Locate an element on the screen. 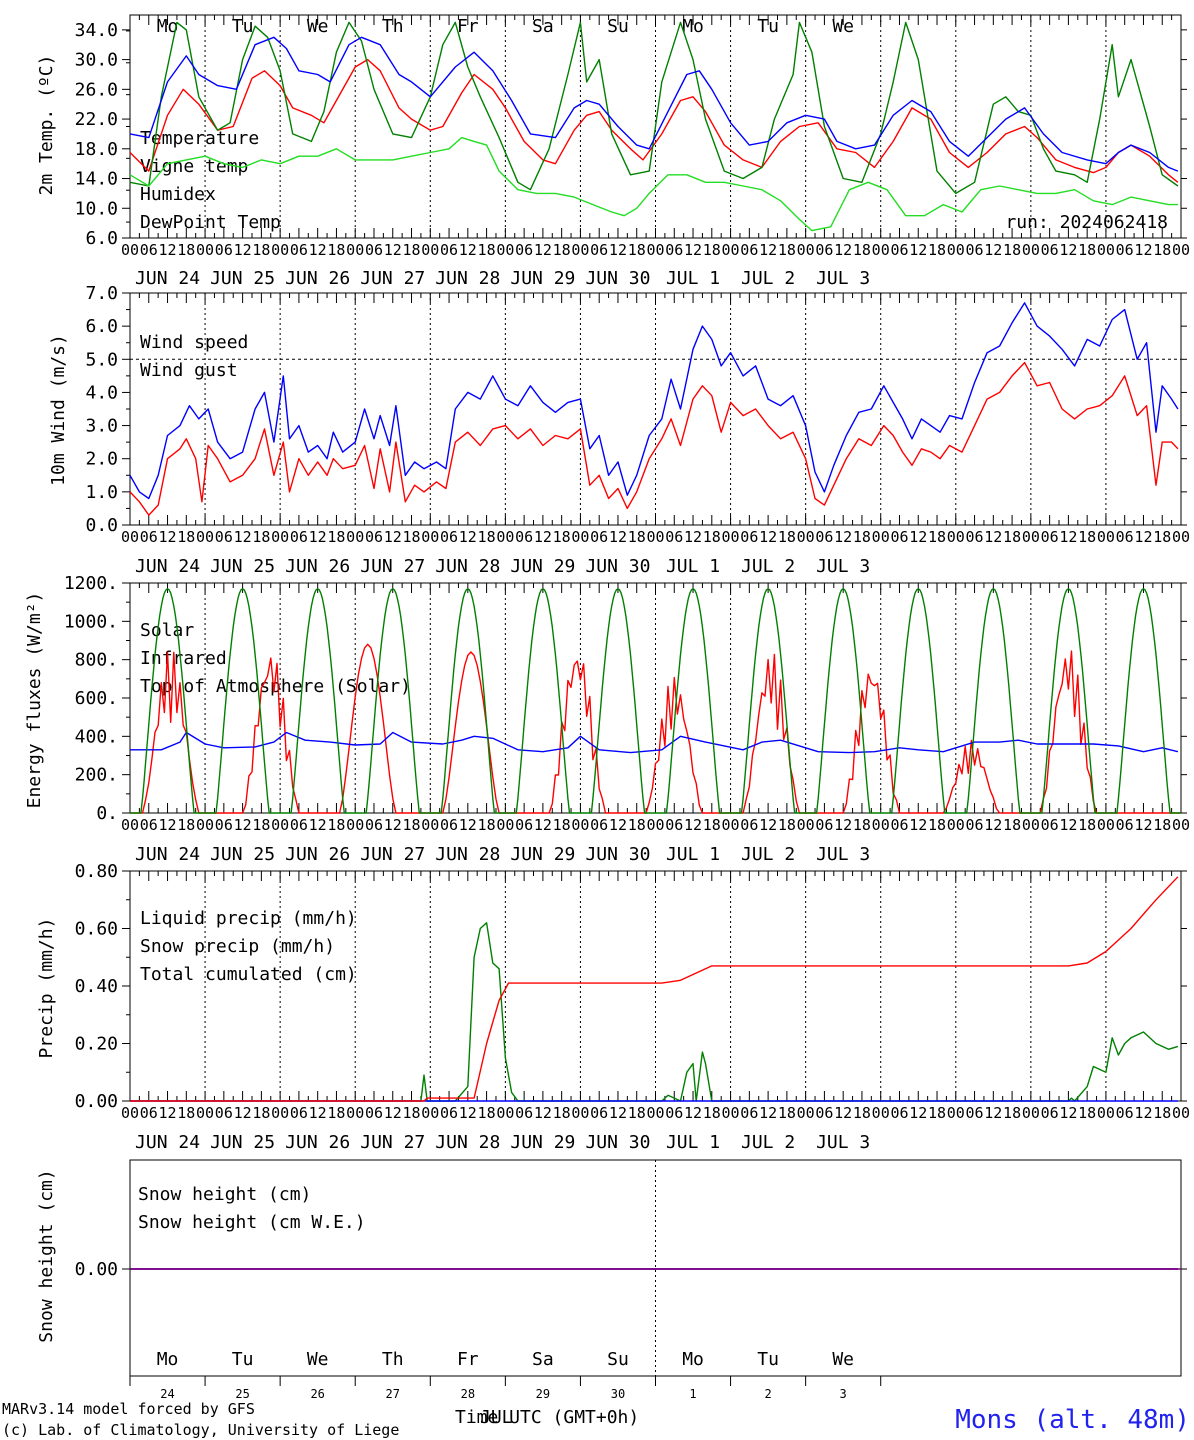  legend-total-cumulated: Total cumulated (cm) is located at coordinates (248, 974).